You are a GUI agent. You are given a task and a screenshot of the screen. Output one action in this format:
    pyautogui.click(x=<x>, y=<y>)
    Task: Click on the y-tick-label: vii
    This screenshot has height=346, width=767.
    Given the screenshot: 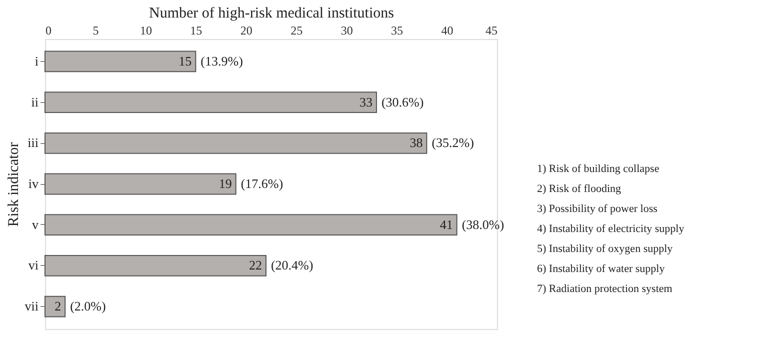 What is the action you would take?
    pyautogui.click(x=31, y=306)
    